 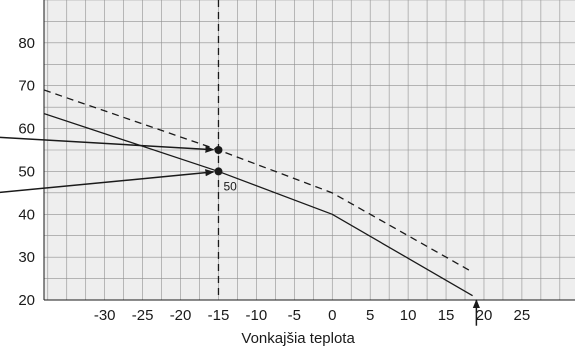 What do you see at coordinates (26, 43) in the screenshot?
I see `y-tick-label: 80` at bounding box center [26, 43].